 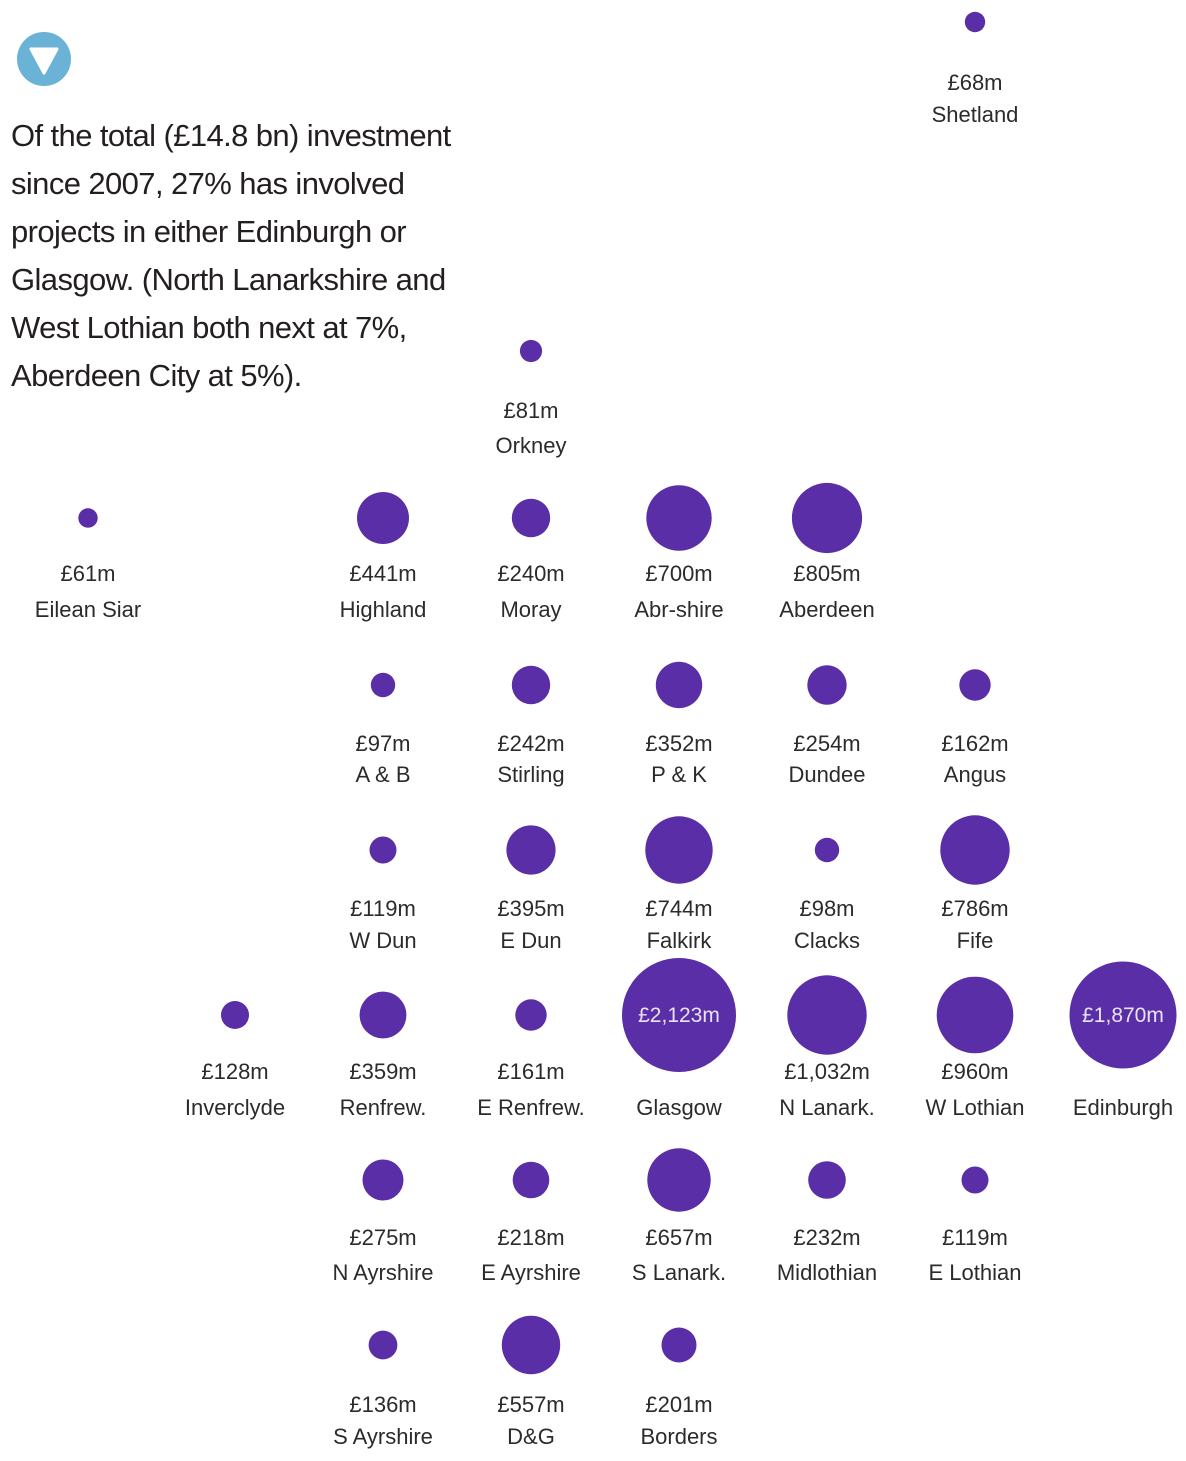 I want to click on value-label-highland: £441m, so click(x=382, y=573).